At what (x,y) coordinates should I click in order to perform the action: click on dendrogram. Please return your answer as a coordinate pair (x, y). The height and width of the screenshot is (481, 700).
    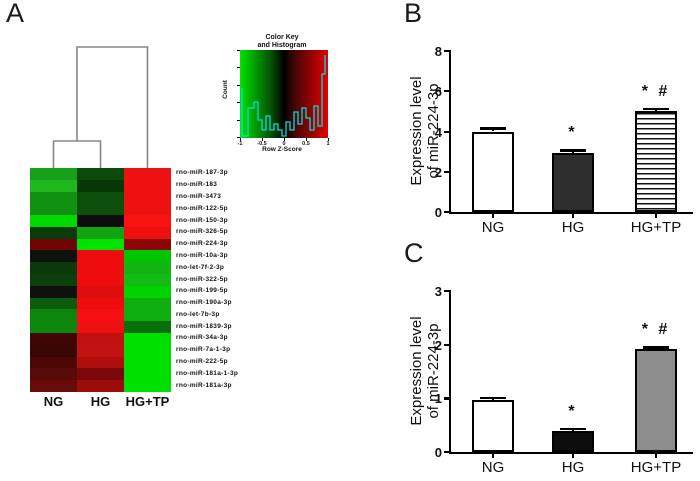
    Looking at the image, I should click on (100, 107).